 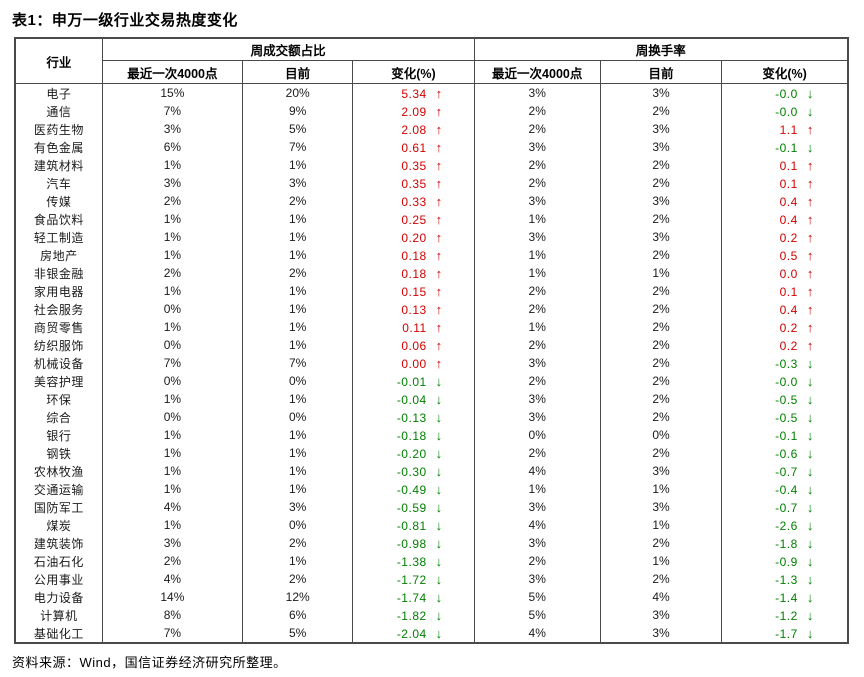 What do you see at coordinates (414, 93) in the screenshot?
I see `change-value: 5.34` at bounding box center [414, 93].